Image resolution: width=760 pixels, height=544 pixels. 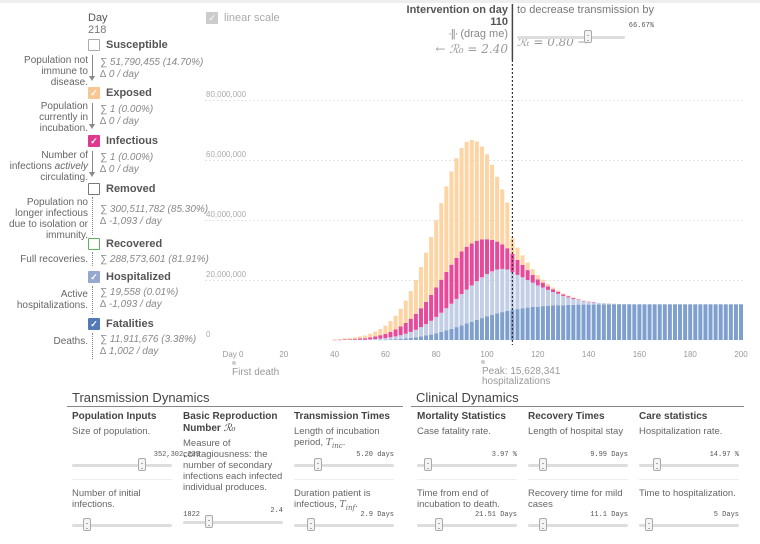 What do you see at coordinates (380, 1) in the screenshot?
I see `top-border` at bounding box center [380, 1].